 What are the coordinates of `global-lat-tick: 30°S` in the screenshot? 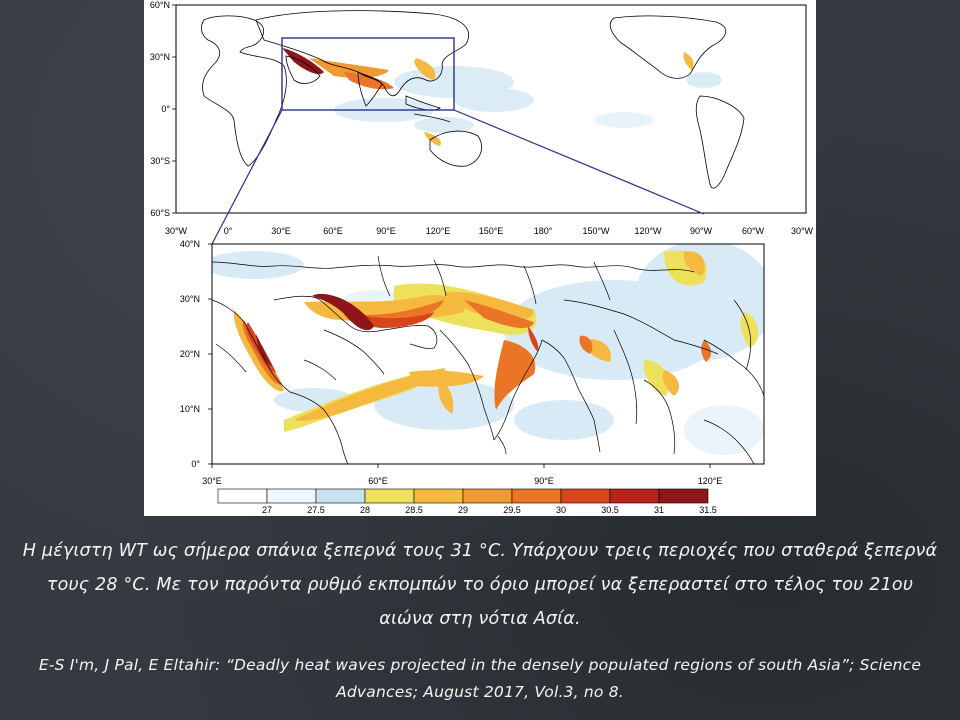 It's located at (160, 161).